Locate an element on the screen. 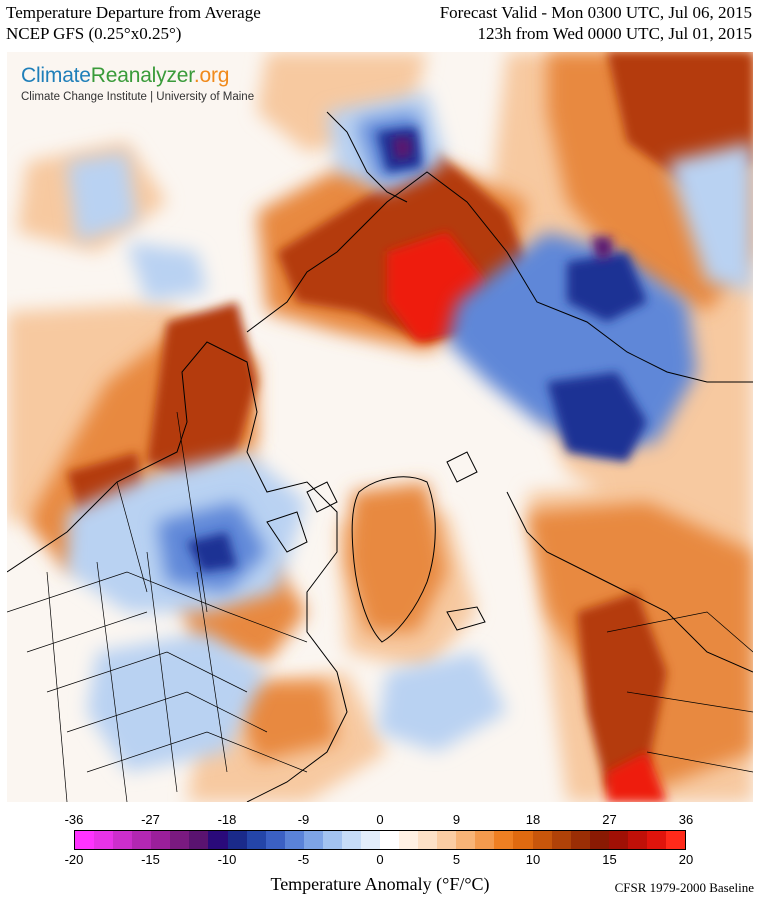  map-title: Temperature Departure from Average is located at coordinates (133, 12).